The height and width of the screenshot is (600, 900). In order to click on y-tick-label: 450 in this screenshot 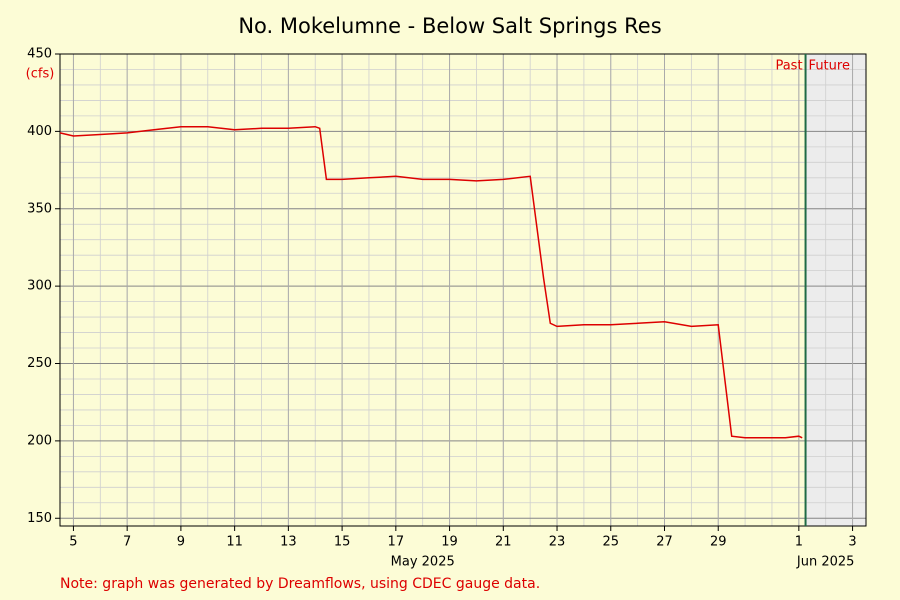, I will do `click(39, 54)`.